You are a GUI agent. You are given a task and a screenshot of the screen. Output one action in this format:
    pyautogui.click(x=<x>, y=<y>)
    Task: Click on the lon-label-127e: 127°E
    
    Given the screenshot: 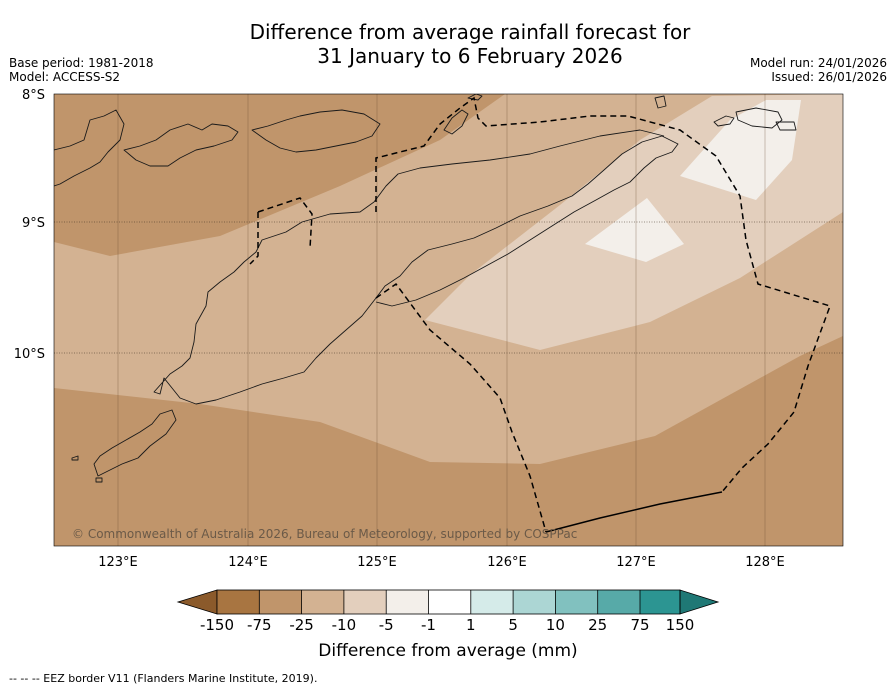 What is the action you would take?
    pyautogui.click(x=636, y=562)
    